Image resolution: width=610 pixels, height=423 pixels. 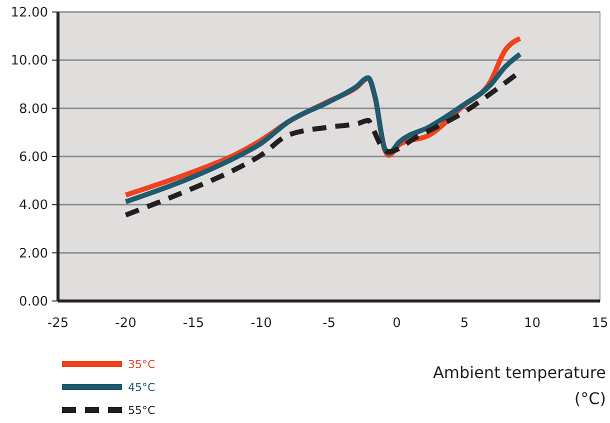 What do you see at coordinates (519, 385) in the screenshot?
I see `x-axis-title: Ambient temperature (°C)` at bounding box center [519, 385].